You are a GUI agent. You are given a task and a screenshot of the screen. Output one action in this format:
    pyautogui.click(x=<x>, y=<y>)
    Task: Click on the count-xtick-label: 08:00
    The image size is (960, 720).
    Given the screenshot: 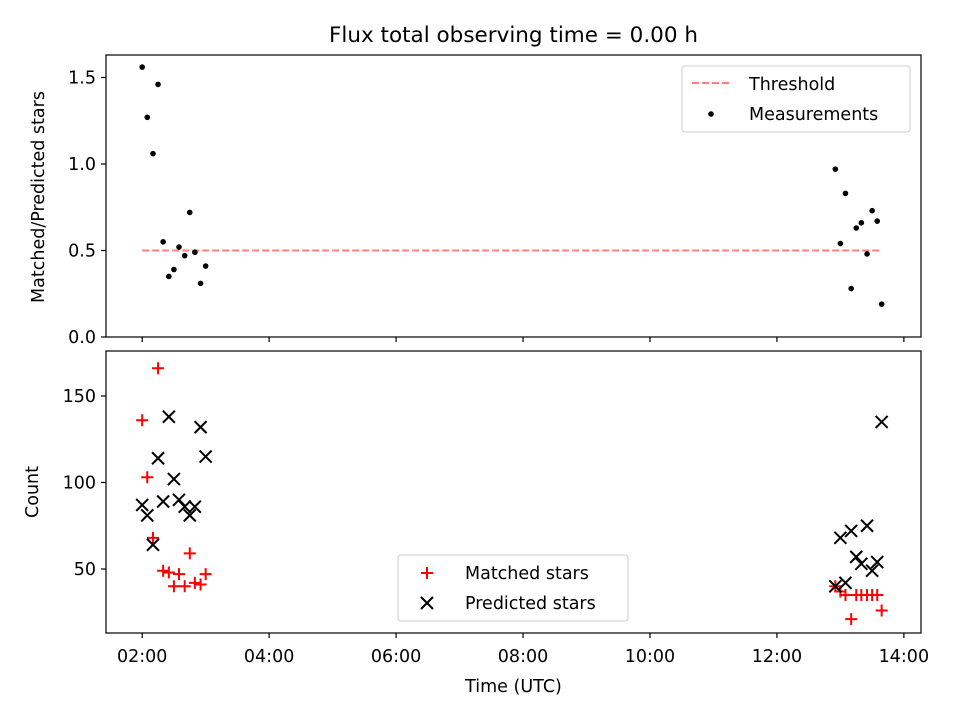 What is the action you would take?
    pyautogui.click(x=523, y=657)
    